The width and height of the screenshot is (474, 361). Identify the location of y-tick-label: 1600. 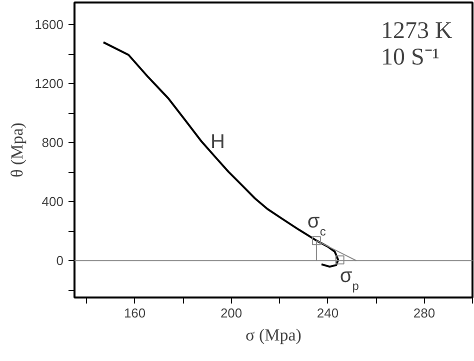
(49, 24).